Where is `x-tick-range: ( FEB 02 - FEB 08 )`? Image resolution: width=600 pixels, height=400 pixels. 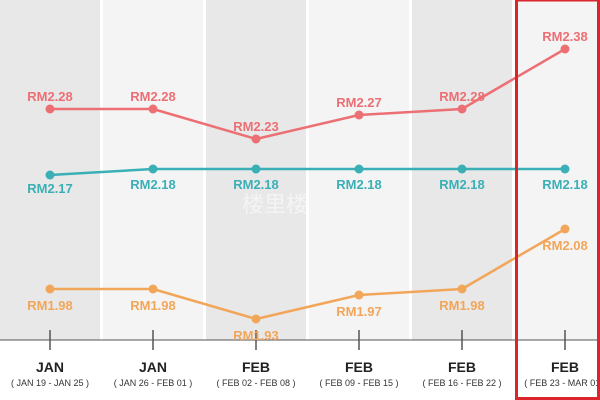
x-tick-range: ( FEB 02 - FEB 08 ) is located at coordinates (255, 383).